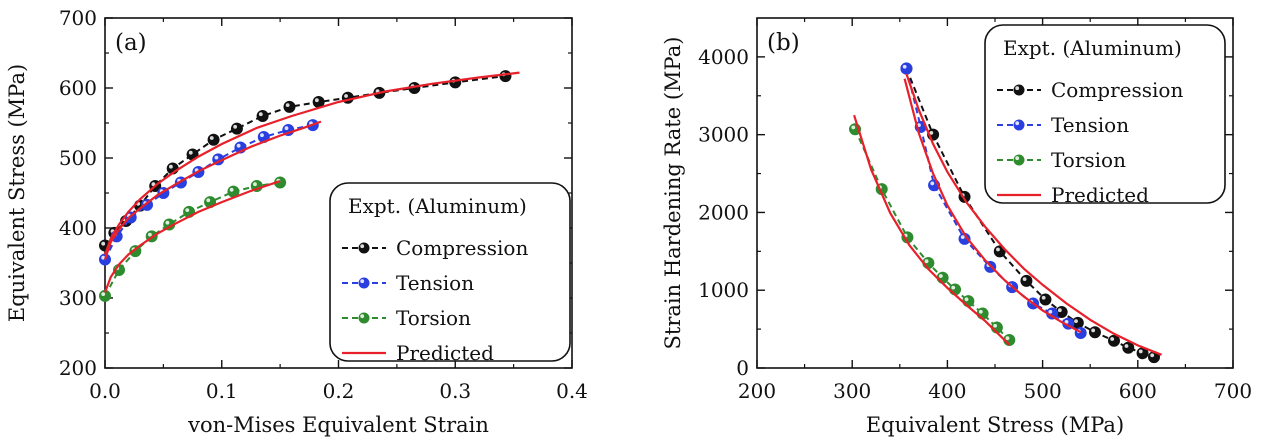 The height and width of the screenshot is (446, 1263). What do you see at coordinates (783, 43) in the screenshot?
I see `panel-label: (b)` at bounding box center [783, 43].